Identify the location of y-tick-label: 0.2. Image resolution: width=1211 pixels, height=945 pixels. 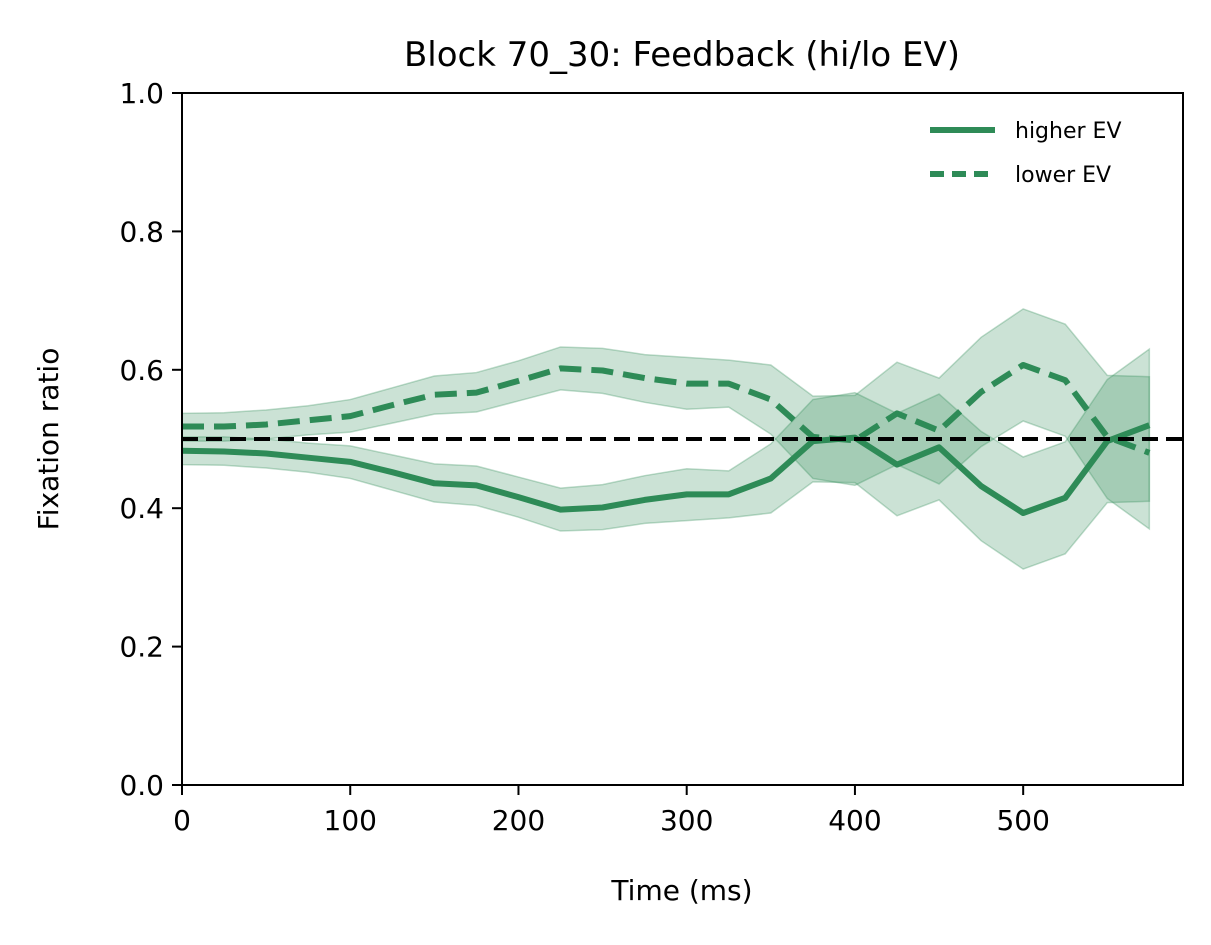
(141, 647).